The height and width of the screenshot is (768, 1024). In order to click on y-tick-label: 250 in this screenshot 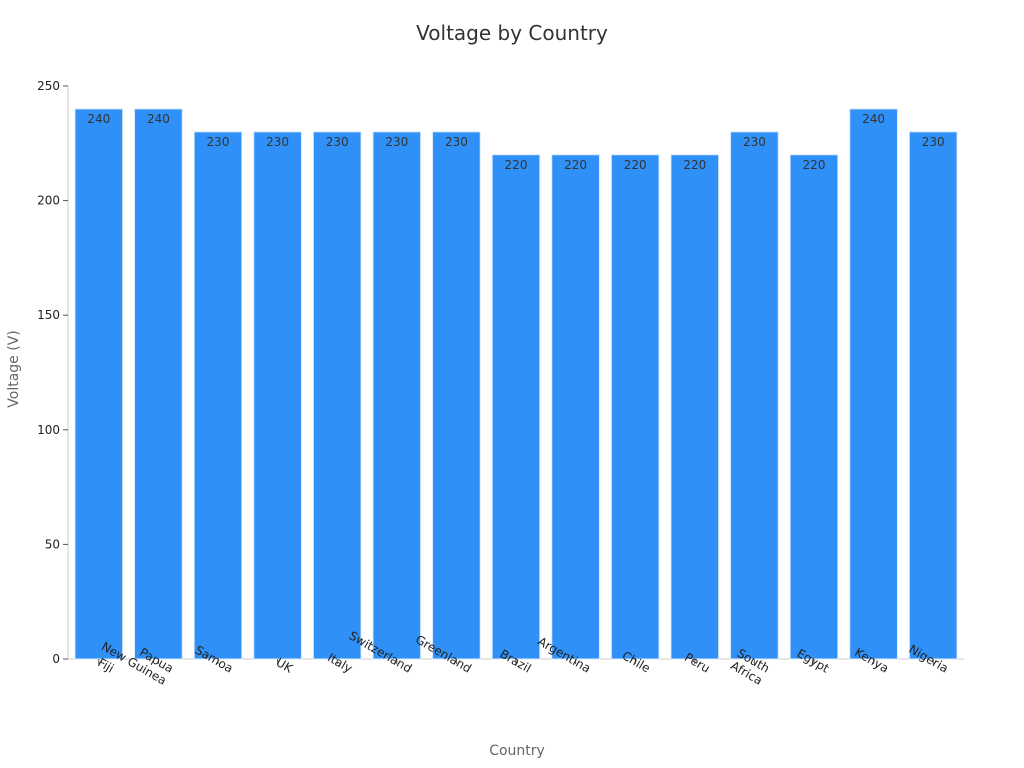, I will do `click(48, 86)`.